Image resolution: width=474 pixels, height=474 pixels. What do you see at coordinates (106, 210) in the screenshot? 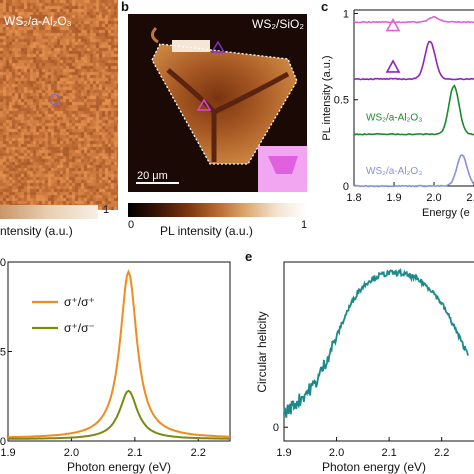
I see `colorbar-a-max: 1` at bounding box center [106, 210].